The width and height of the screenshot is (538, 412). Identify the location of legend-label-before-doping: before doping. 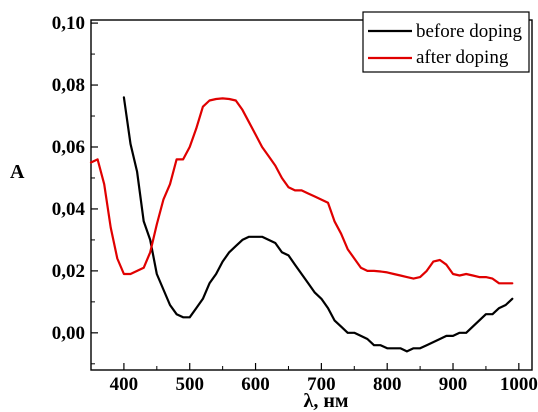
(469, 31).